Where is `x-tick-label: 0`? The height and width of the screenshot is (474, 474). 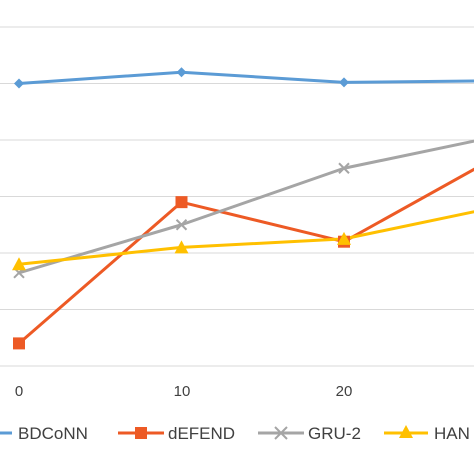
x-tick-label: 0 is located at coordinates (19, 391).